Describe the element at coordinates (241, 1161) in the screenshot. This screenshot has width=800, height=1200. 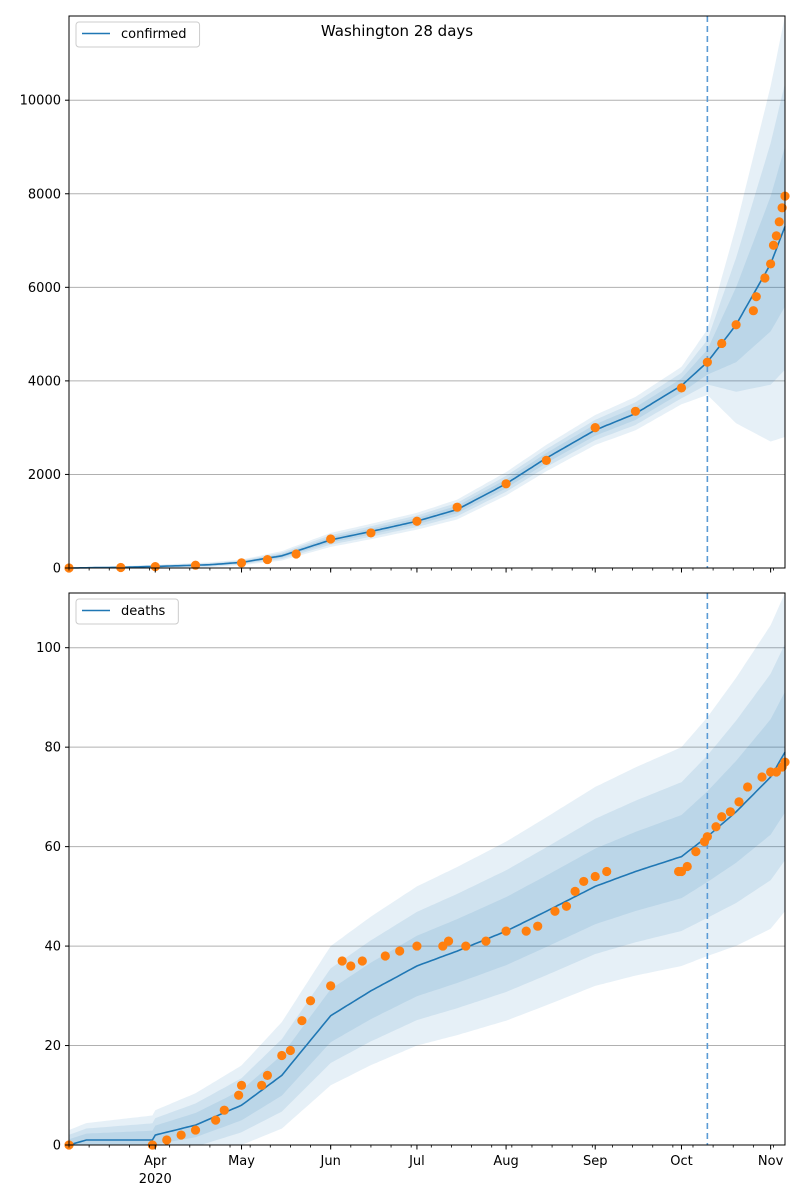
I see `x-tick-label: May` at that location.